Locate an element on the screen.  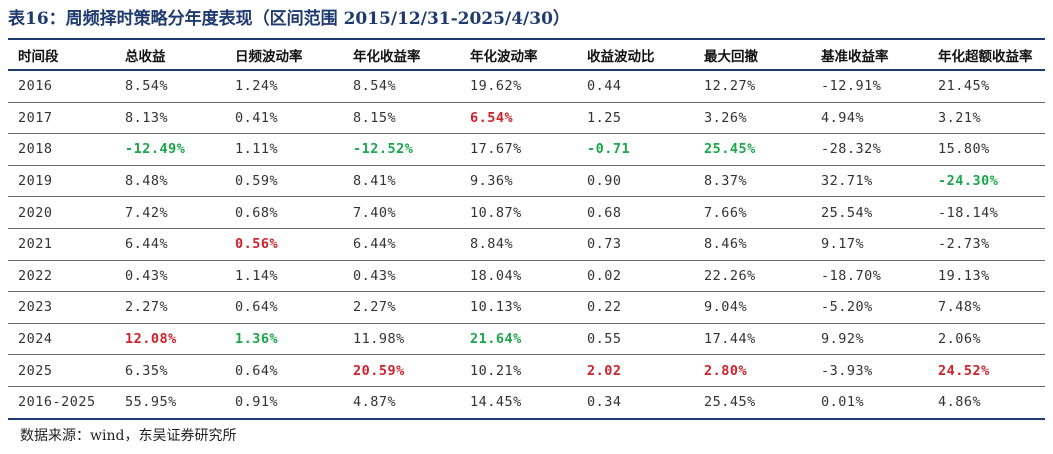
value-cell: 7.66% is located at coordinates (752, 212).